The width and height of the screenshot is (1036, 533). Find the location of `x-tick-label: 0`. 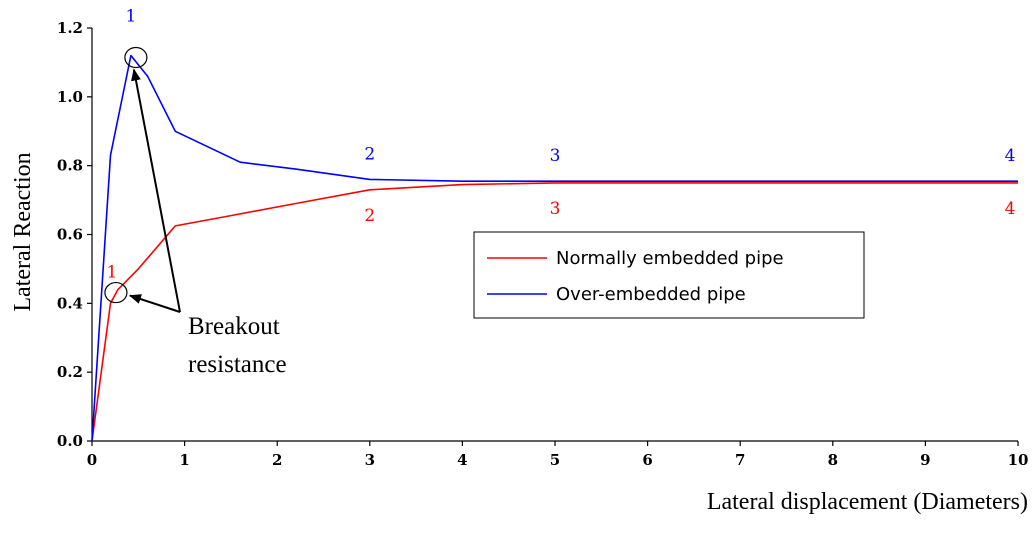

x-tick-label: 0 is located at coordinates (92, 460).